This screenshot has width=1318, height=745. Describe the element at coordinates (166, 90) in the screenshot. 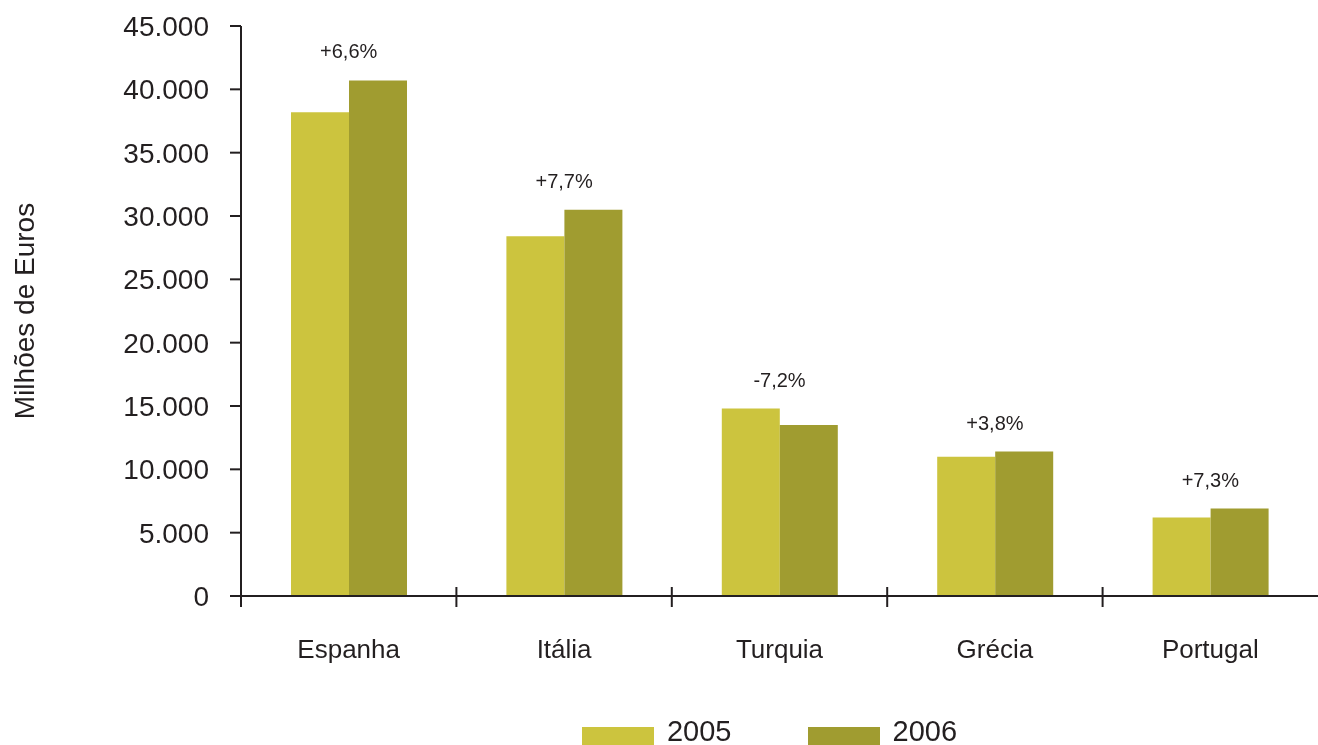

I see `y-tick-label: 40.000` at that location.